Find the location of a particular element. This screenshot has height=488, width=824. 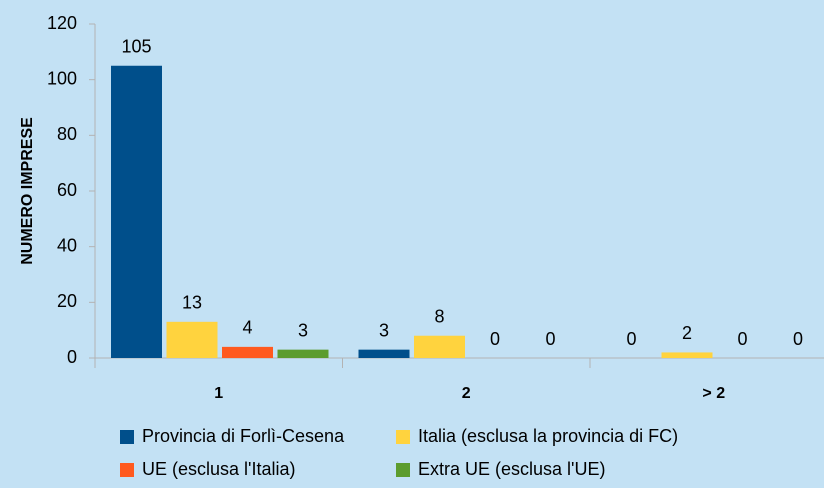

y-tick-label: 20 is located at coordinates (67, 301).